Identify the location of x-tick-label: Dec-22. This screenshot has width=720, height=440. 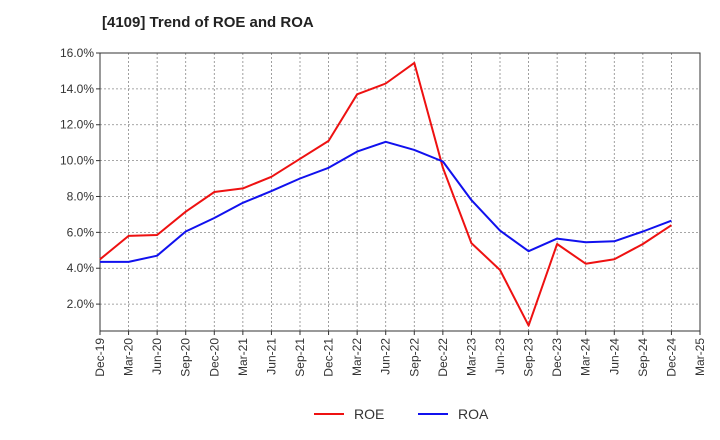
(443, 357).